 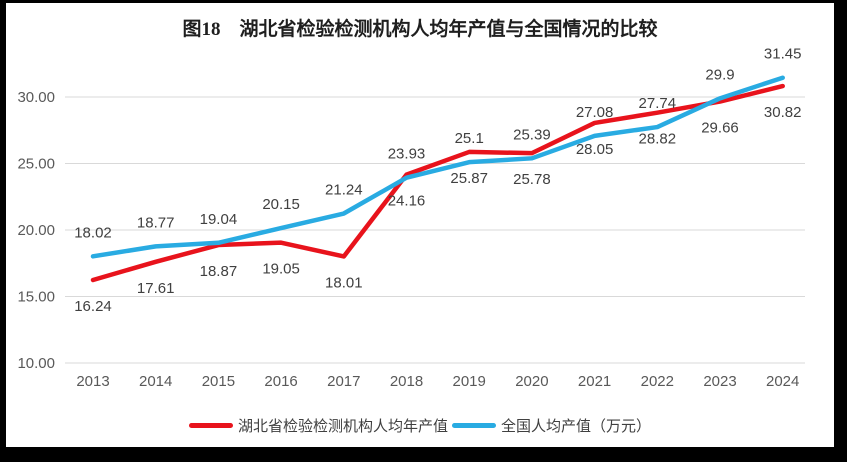 What do you see at coordinates (420, 29) in the screenshot?
I see `chart-title: 图18 湖北省检验检测机构人均年产值与全国情况的比较` at bounding box center [420, 29].